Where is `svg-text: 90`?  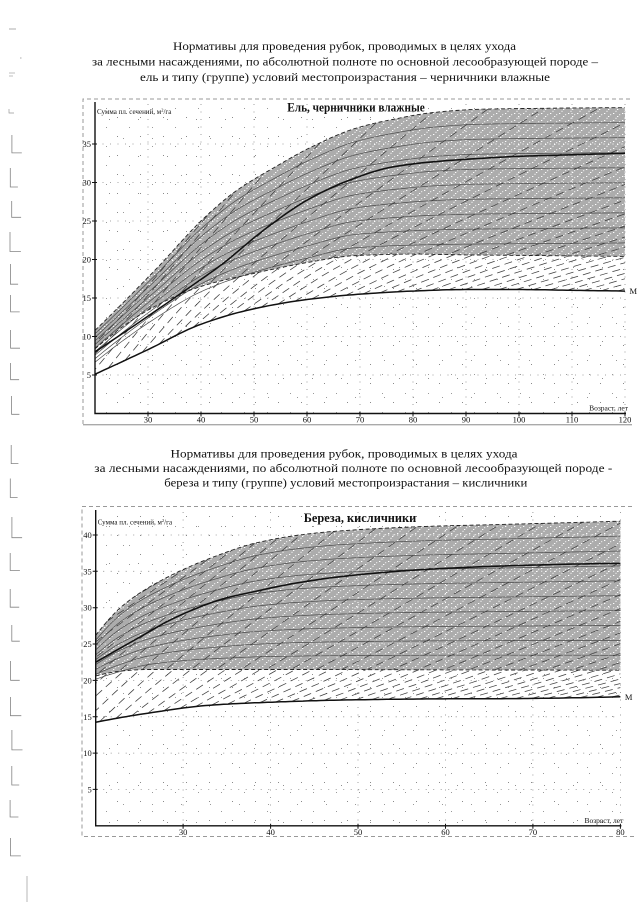
svg-text: 90 is located at coordinates (466, 420).